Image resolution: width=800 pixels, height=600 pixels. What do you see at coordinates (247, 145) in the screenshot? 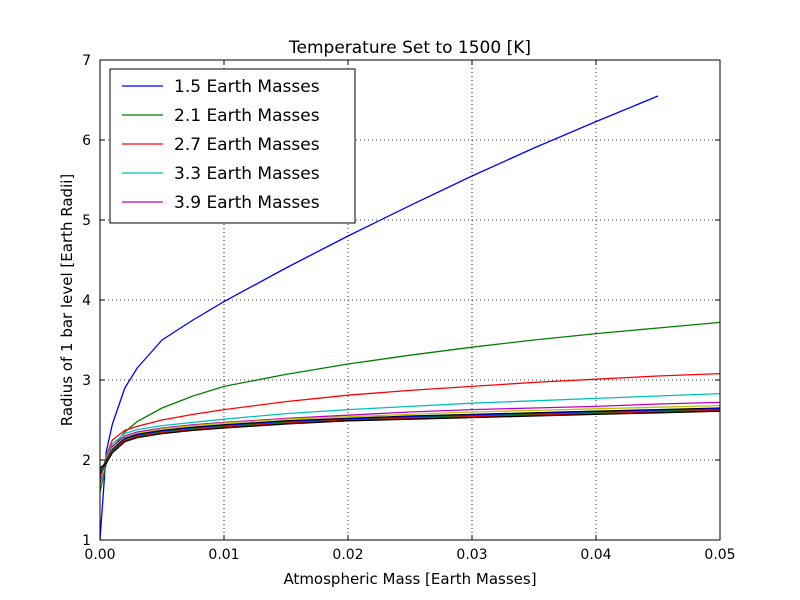
I see `legend-label: 2.7 Earth Masses` at bounding box center [247, 145].